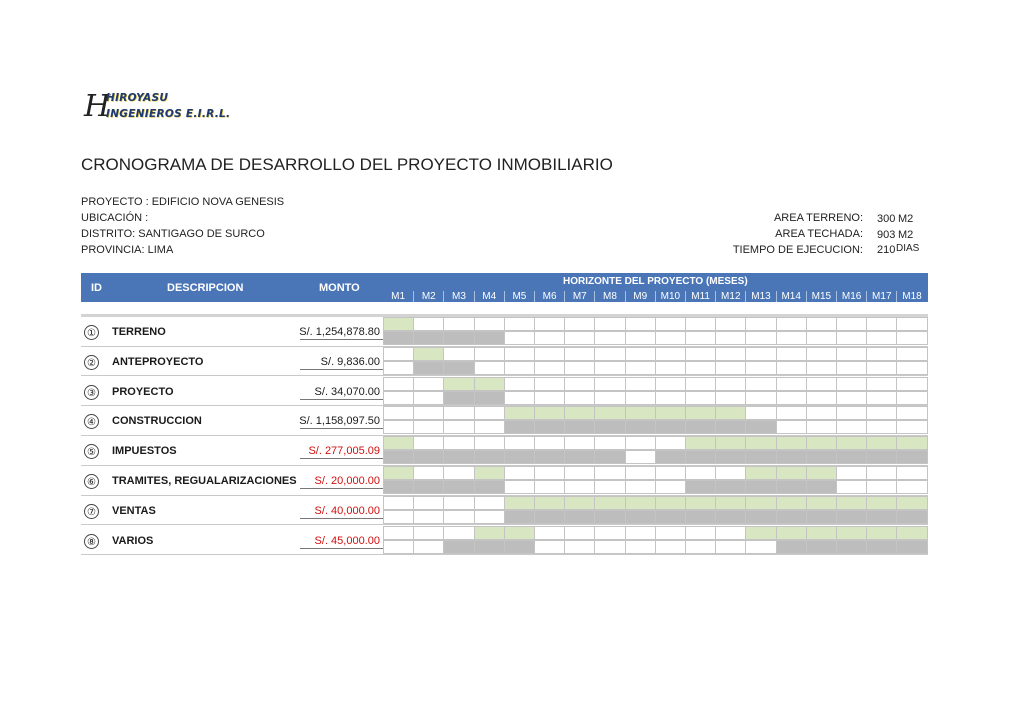 This screenshot has height=728, width=1030. What do you see at coordinates (205, 288) in the screenshot?
I see `header-descripcion: DESCRIPCION` at bounding box center [205, 288].